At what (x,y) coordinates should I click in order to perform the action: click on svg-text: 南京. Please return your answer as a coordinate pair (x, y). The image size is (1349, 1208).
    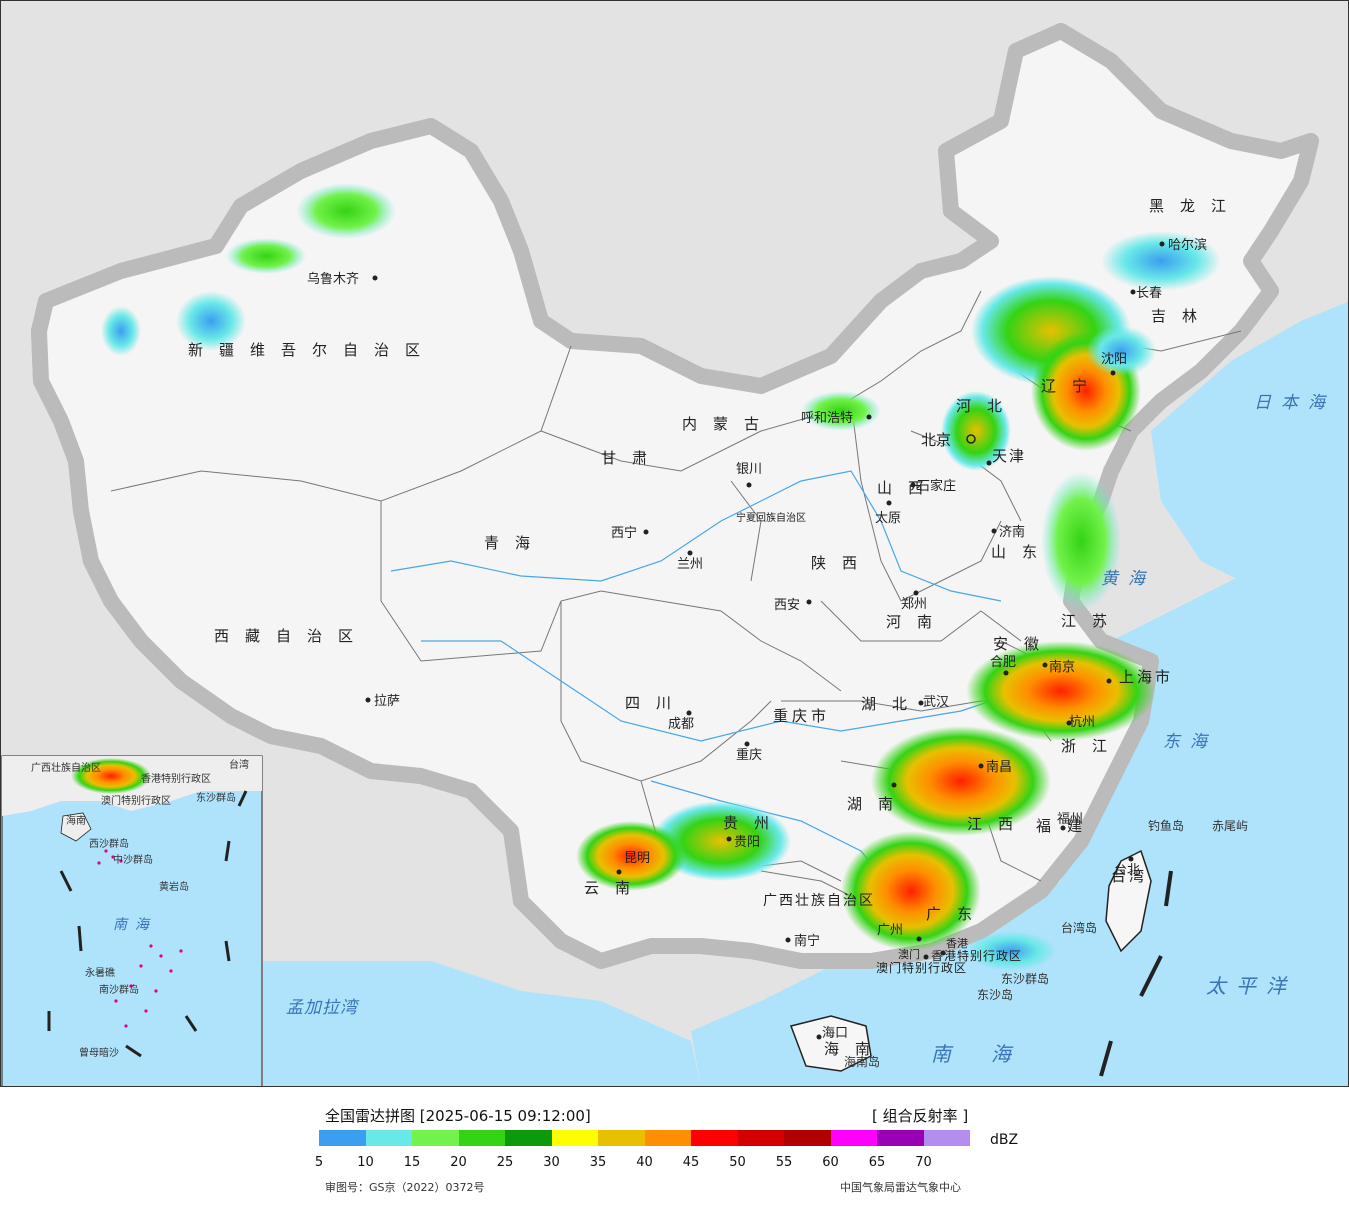
    Looking at the image, I should click on (1062, 667).